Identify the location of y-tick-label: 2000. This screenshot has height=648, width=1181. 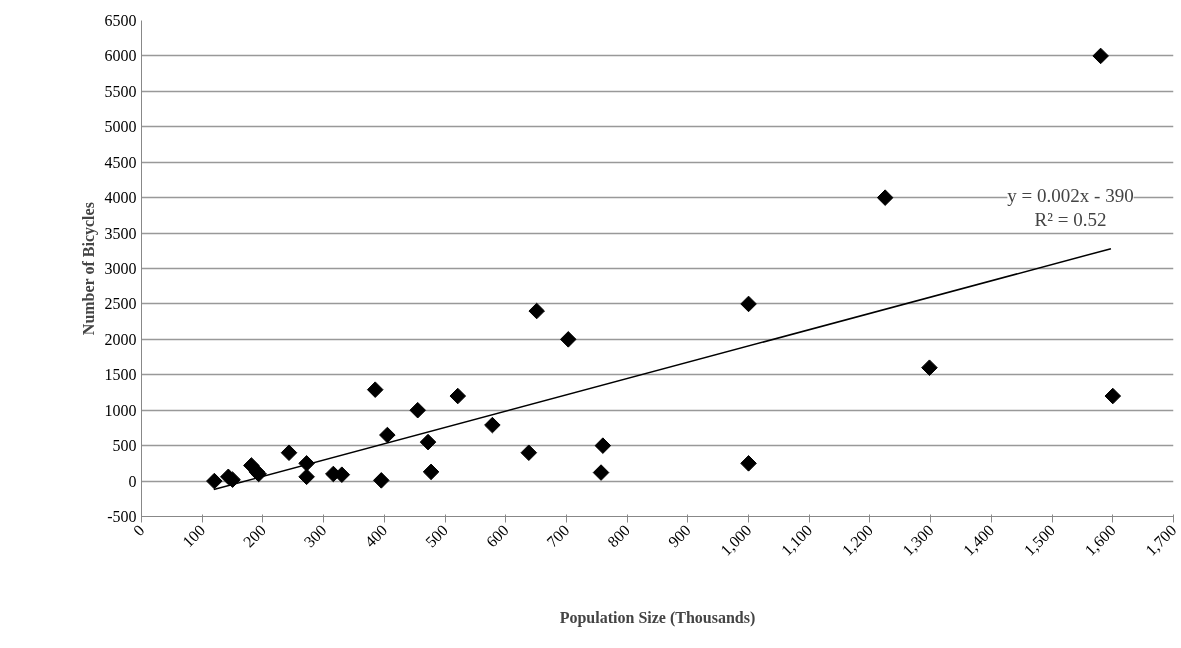
(120, 339).